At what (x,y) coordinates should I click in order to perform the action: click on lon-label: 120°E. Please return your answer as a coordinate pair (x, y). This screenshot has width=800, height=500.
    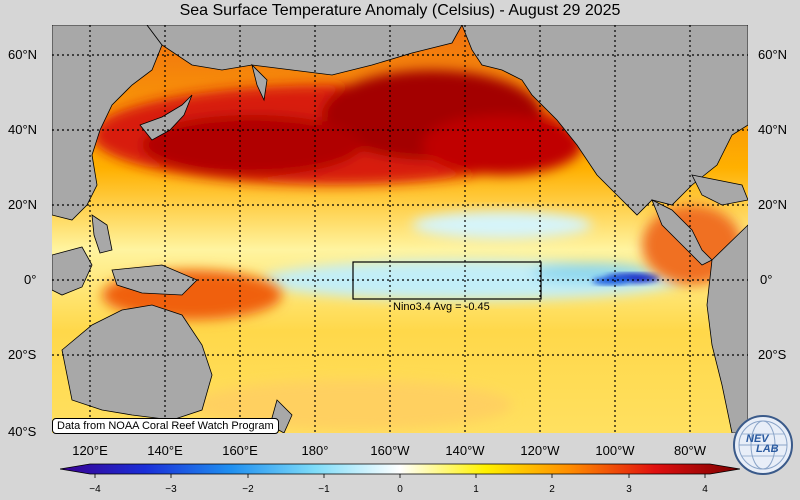
    Looking at the image, I should click on (90, 450).